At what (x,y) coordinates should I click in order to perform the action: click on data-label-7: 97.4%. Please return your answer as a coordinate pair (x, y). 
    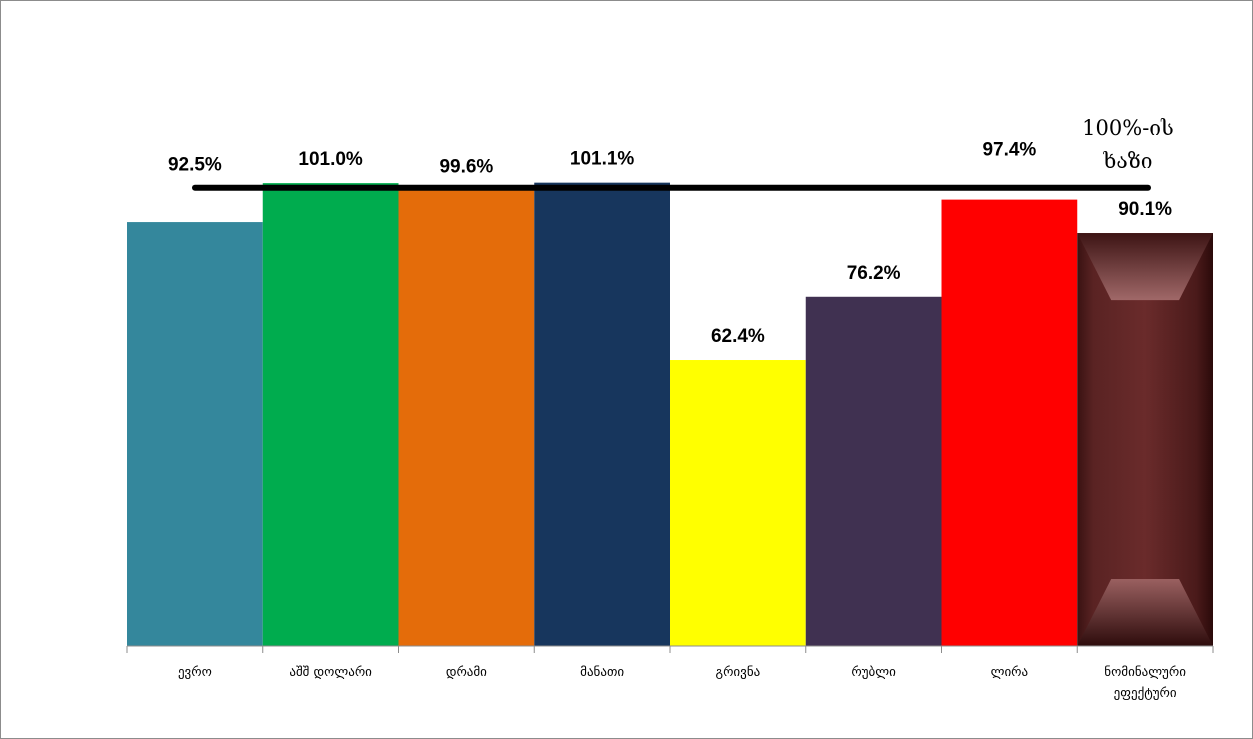
    Looking at the image, I should click on (1009, 150).